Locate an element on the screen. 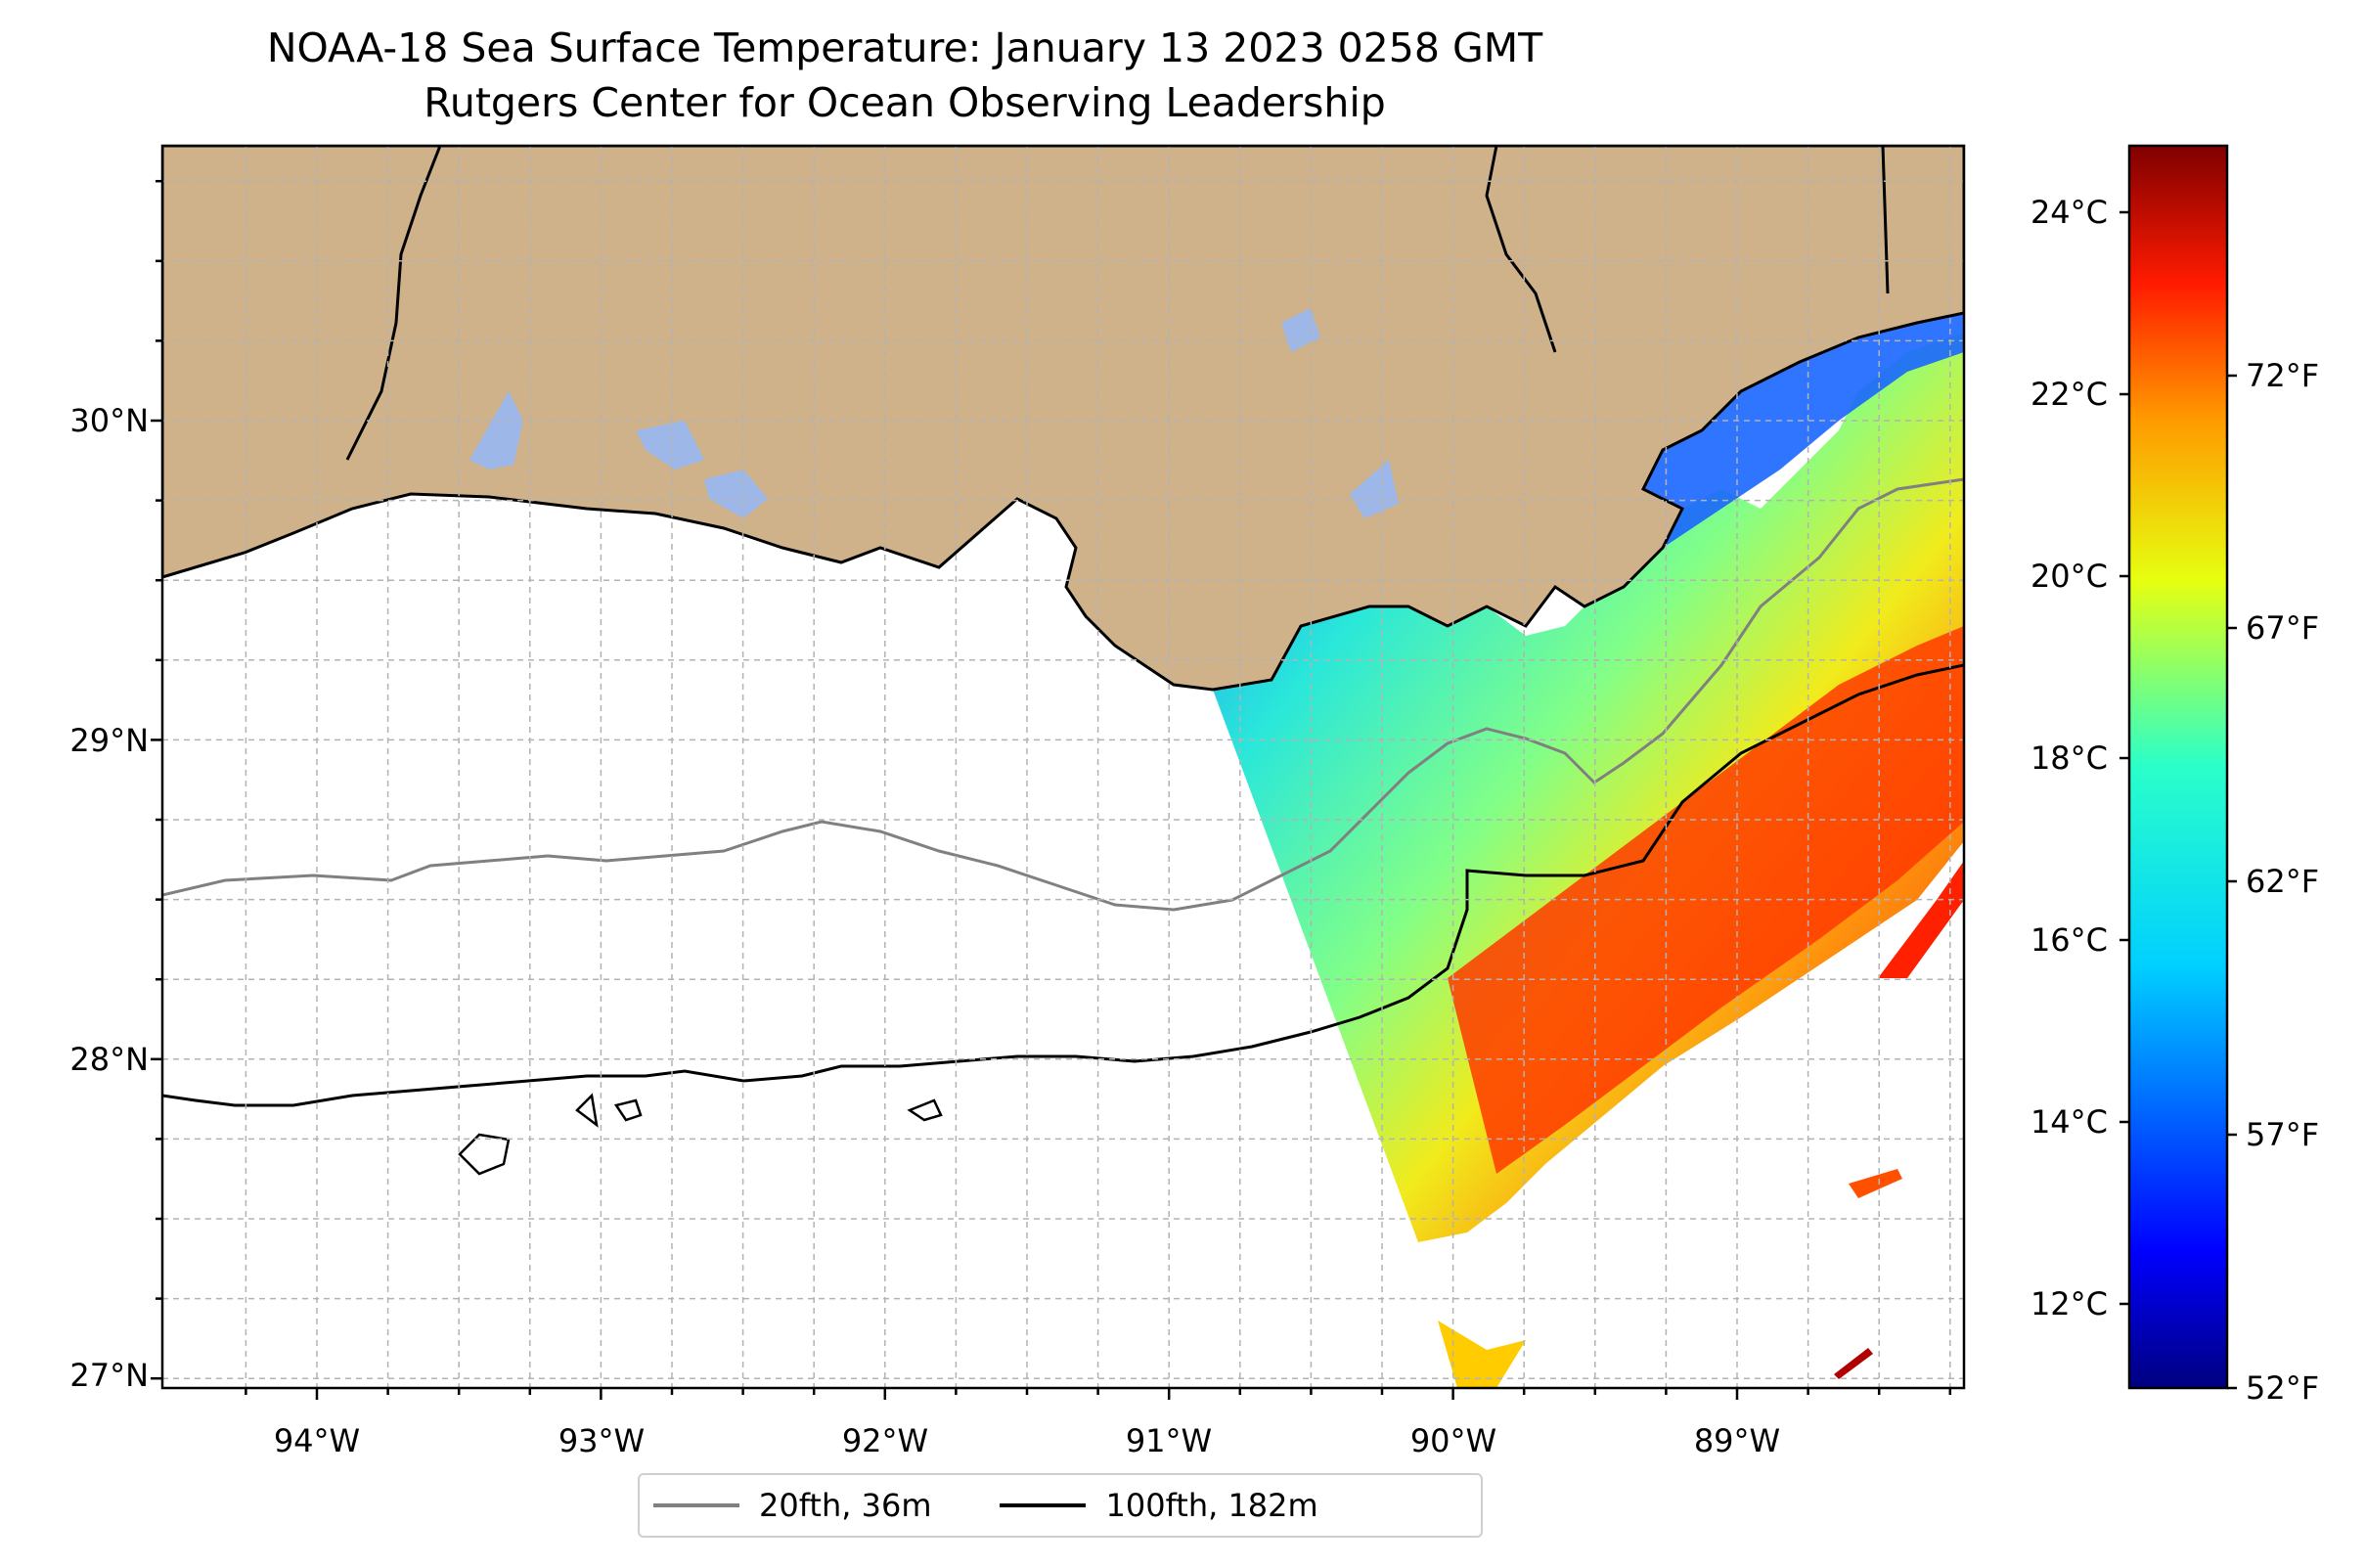 The image size is (2365, 1568). legend: 20fth, 36m 100fth, 182m is located at coordinates (1060, 1505).